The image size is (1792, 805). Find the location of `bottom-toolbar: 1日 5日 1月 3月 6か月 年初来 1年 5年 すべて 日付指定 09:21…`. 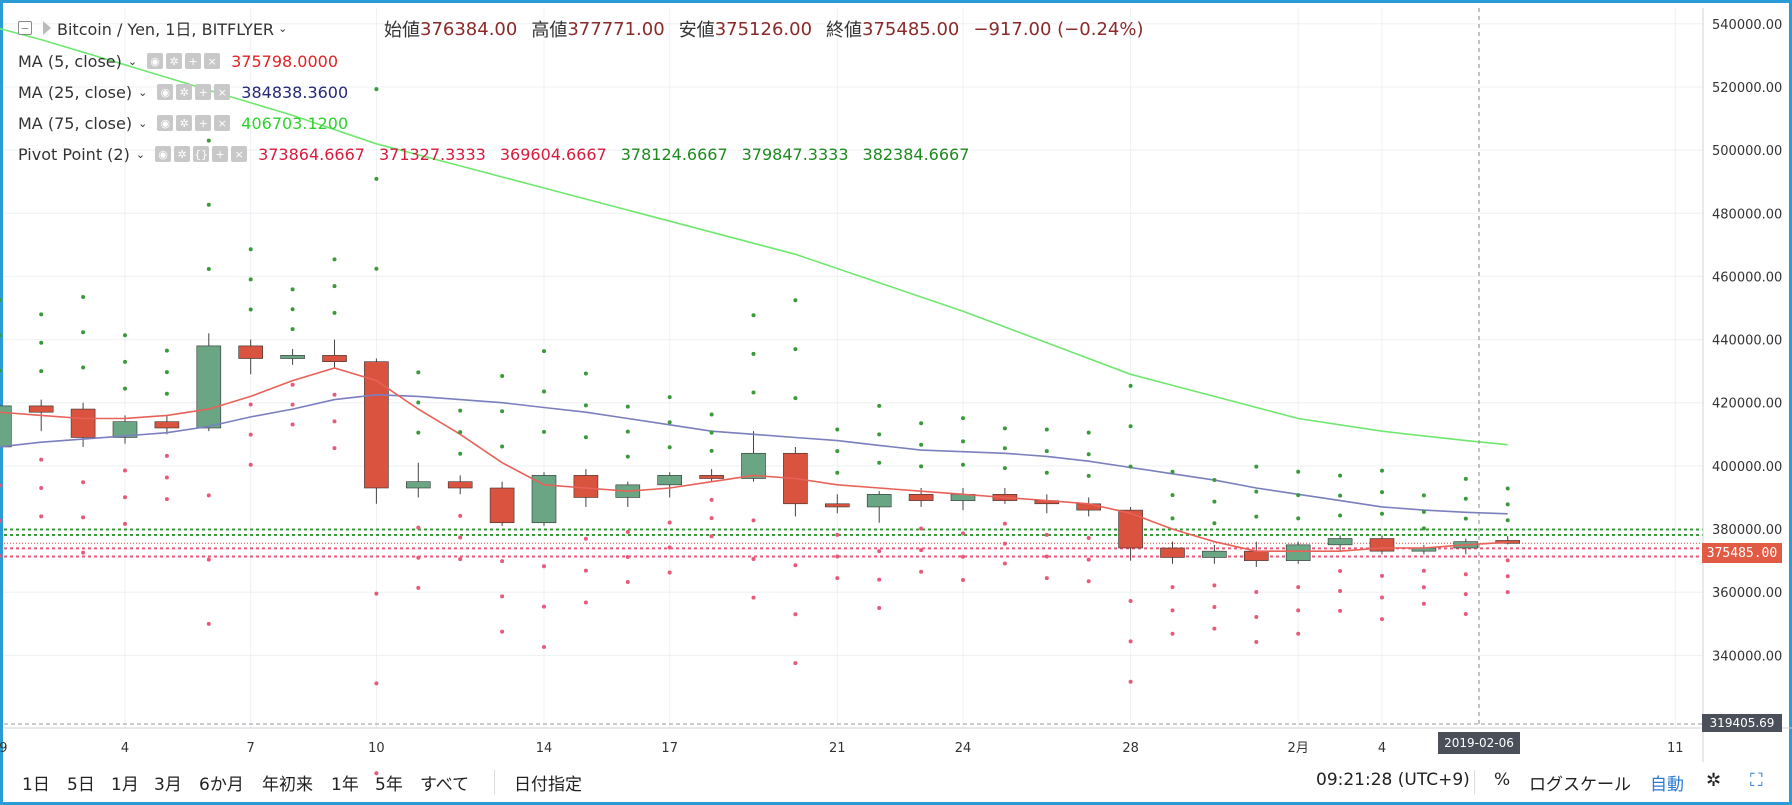

bottom-toolbar: 1日 5日 1月 3月 6か月 年初来 1年 5年 すべて 日付指定 09:21… is located at coordinates (896, 782).